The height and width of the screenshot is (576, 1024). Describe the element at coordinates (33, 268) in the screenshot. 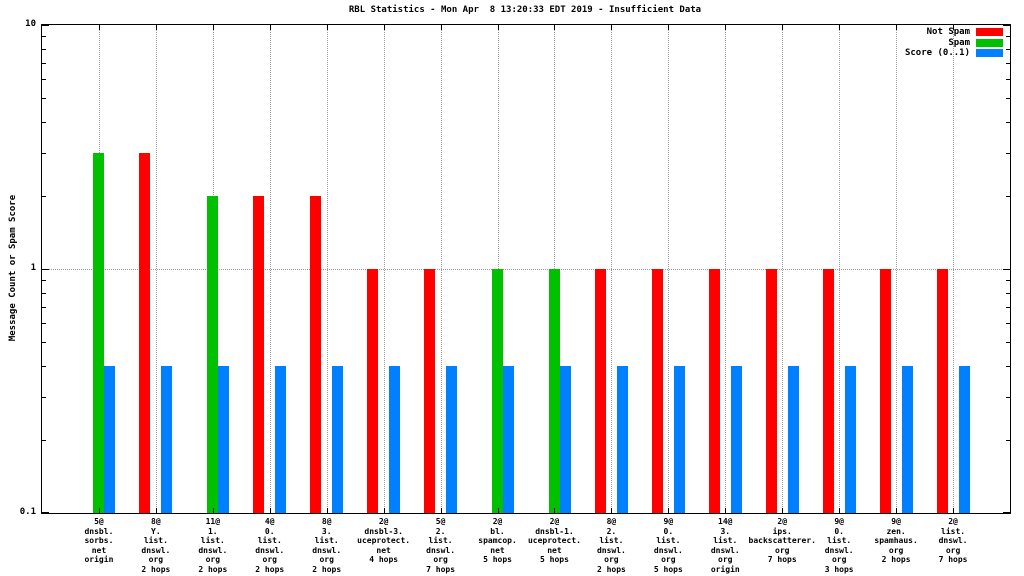

I see `y-tick-label: 1` at that location.